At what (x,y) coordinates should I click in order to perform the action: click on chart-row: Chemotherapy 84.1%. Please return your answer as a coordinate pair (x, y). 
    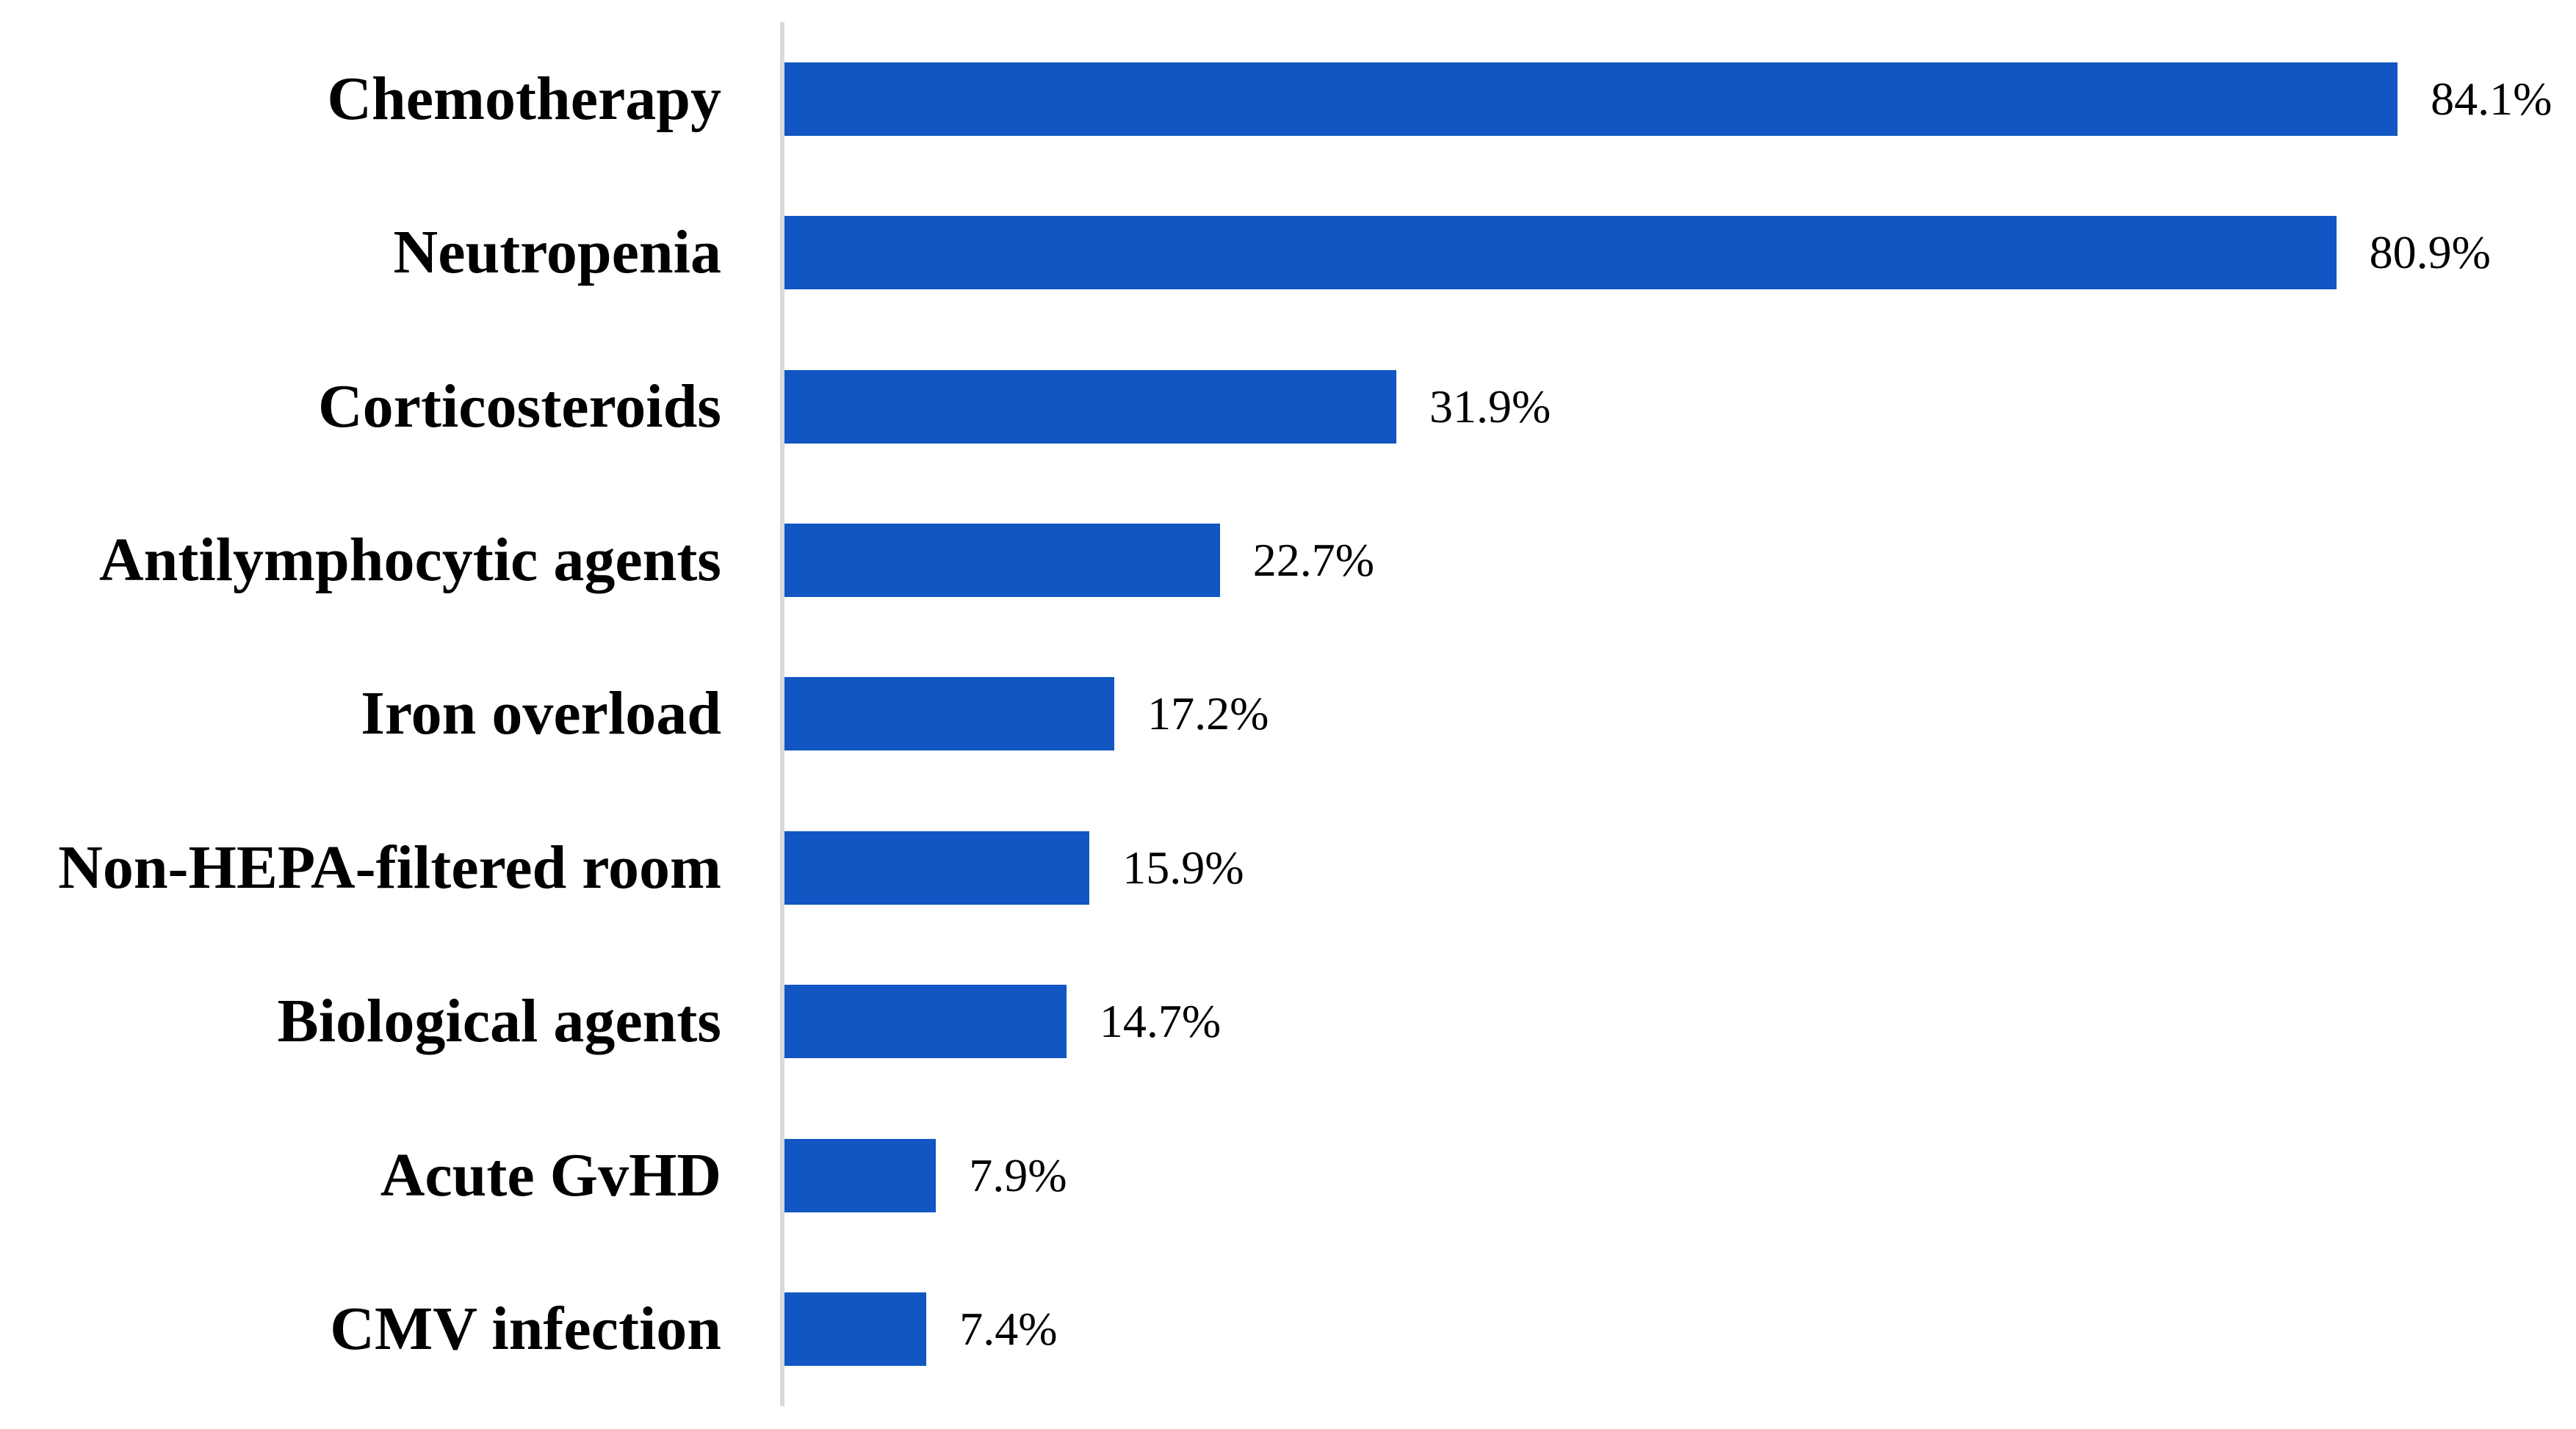
    Looking at the image, I should click on (1288, 99).